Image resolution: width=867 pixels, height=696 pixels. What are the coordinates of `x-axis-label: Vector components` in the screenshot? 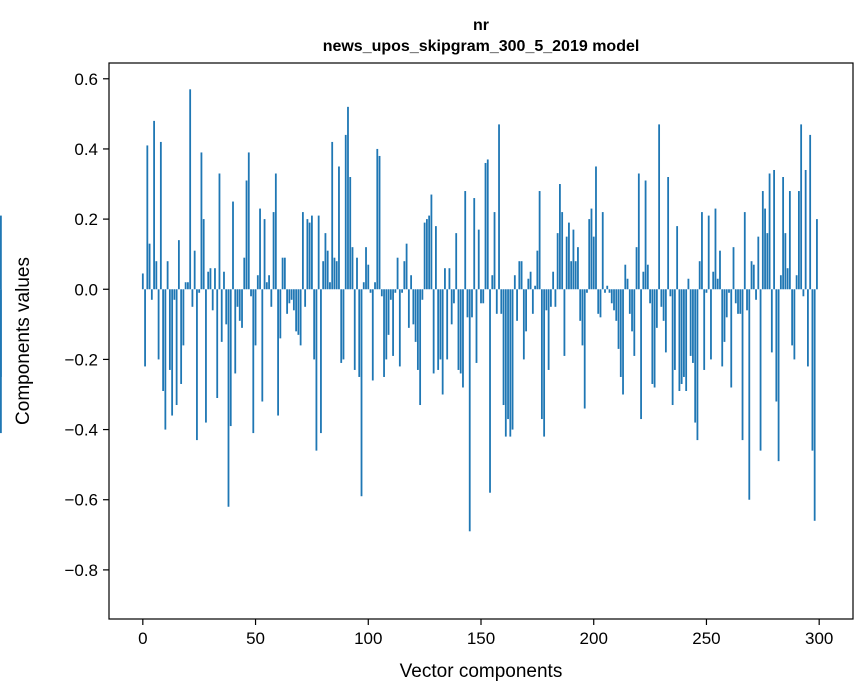 It's located at (481, 671).